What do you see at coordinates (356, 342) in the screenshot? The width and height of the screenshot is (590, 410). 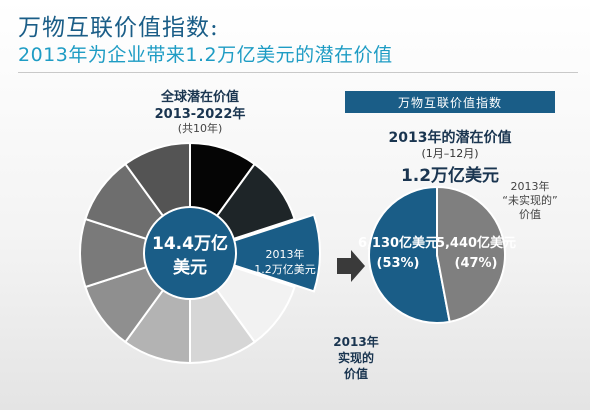 I see `realized-label-line1: 2013年` at bounding box center [356, 342].